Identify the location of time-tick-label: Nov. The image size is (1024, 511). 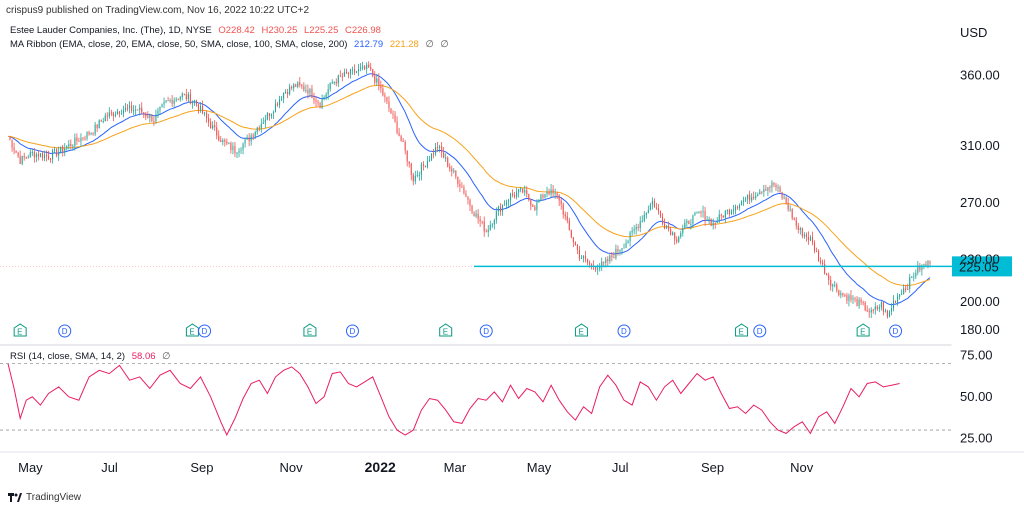
(802, 467).